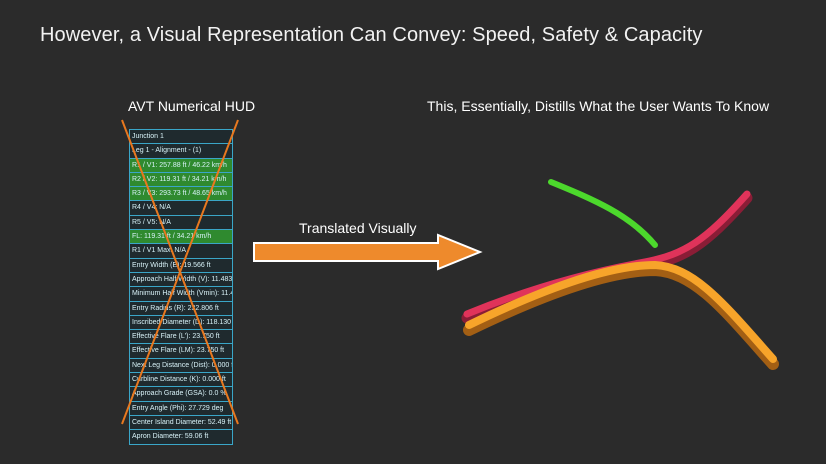 The image size is (826, 464). What do you see at coordinates (181, 309) in the screenshot?
I see `hud-row: Entry Radius (R): 232.806 ft` at bounding box center [181, 309].